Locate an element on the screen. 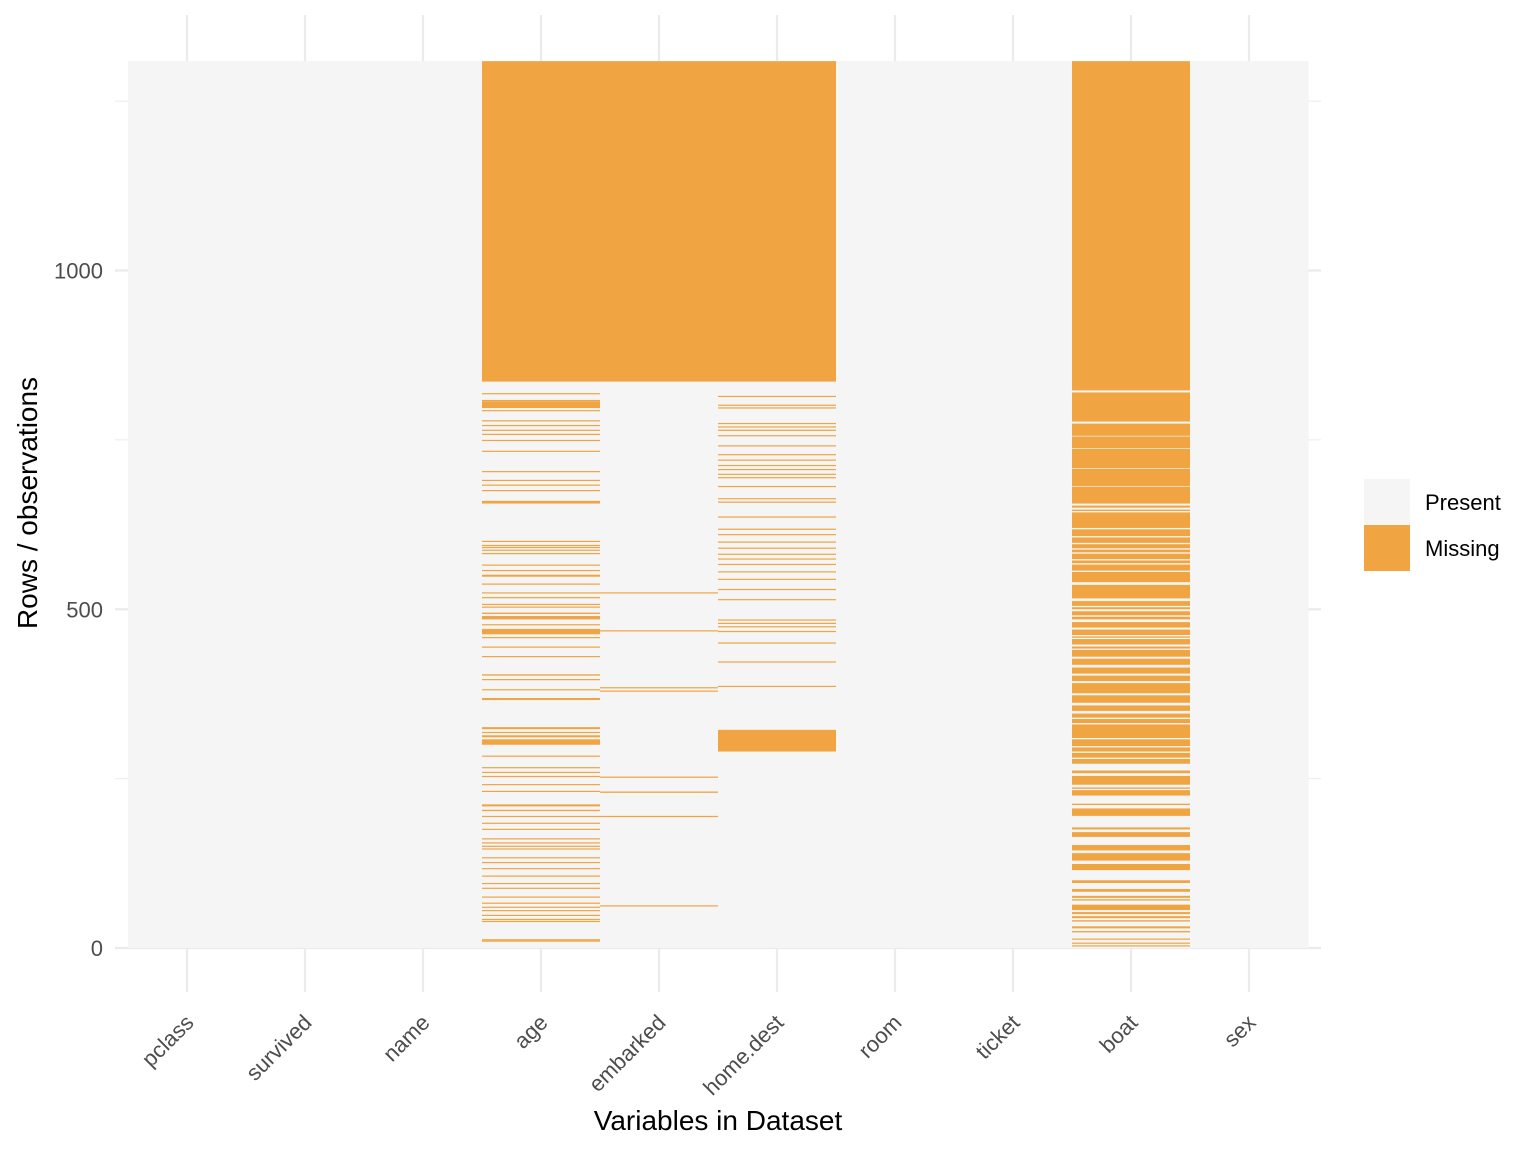  present-column-room is located at coordinates (895, 504).